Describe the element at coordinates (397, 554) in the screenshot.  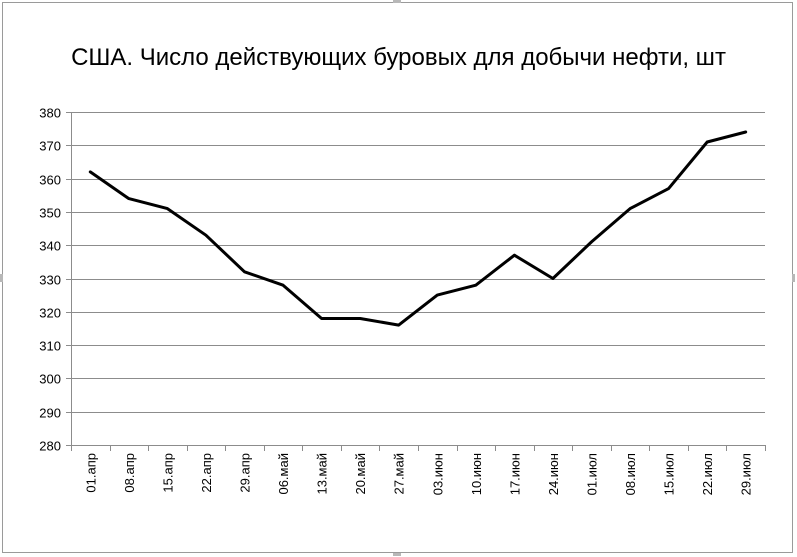
I see `resize-handle-bottom` at that location.